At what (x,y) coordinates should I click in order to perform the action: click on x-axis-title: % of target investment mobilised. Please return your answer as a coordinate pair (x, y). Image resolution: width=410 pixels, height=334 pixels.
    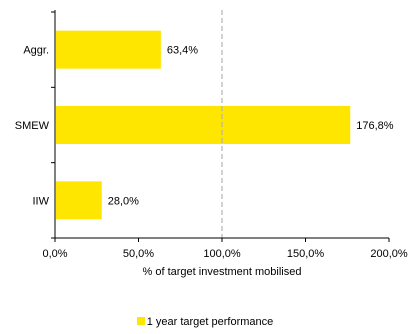
    Looking at the image, I should click on (222, 272).